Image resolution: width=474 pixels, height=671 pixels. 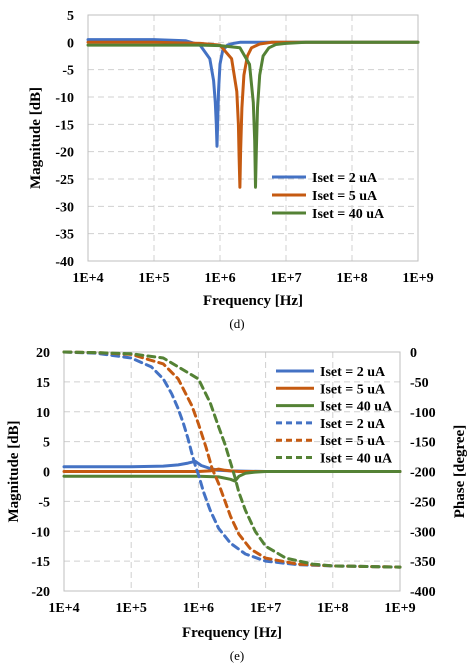 I want to click on y2-tick-label: -400, so click(x=423, y=592).